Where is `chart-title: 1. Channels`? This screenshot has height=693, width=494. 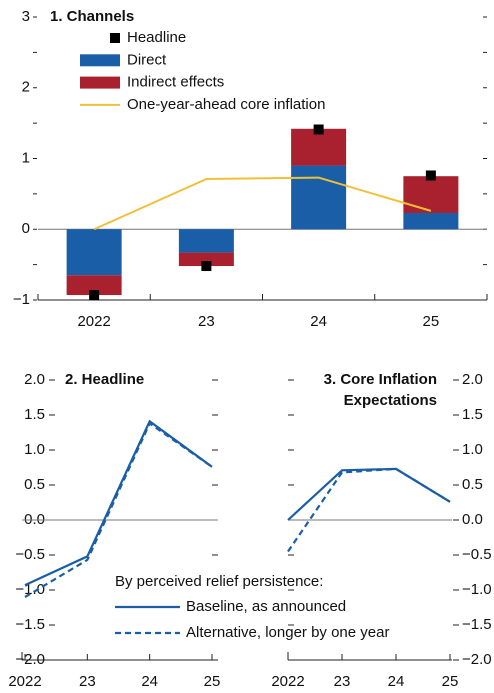 chart-title: 1. Channels is located at coordinates (92, 16).